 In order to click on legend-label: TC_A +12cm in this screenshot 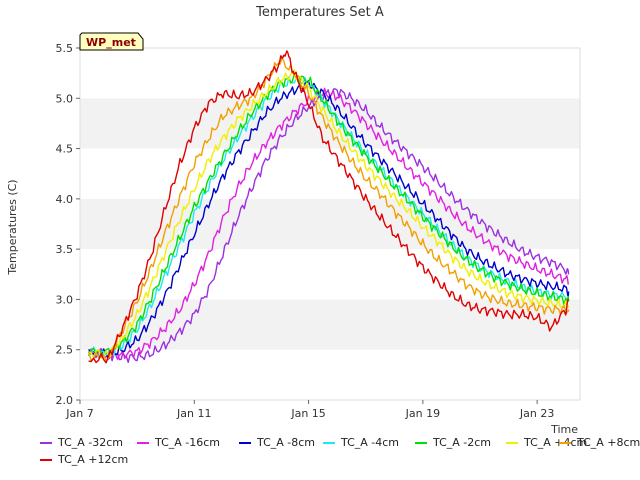, I will do `click(93, 459)`.